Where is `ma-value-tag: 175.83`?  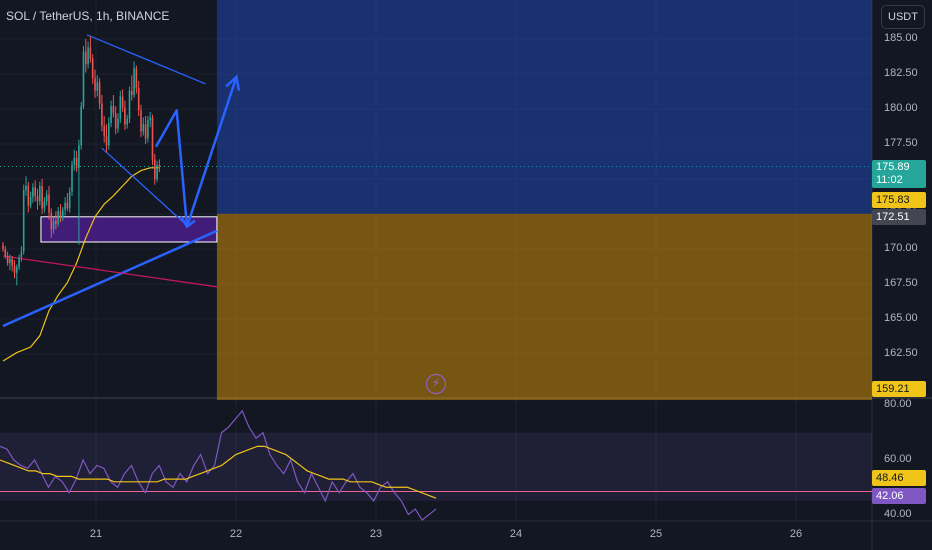
ma-value-tag: 175.83 is located at coordinates (899, 200).